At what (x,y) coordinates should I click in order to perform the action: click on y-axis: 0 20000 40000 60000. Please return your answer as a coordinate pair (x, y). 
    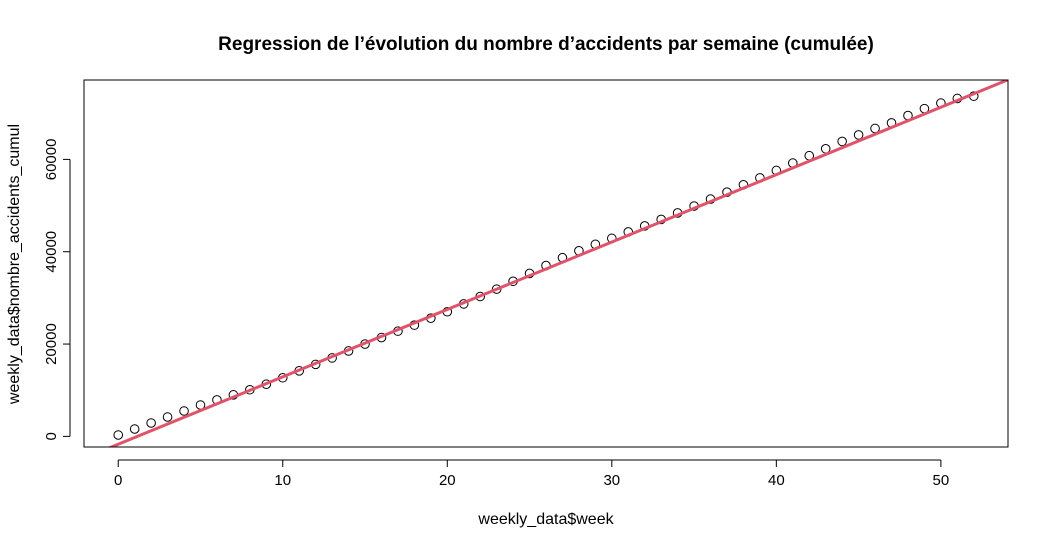
    Looking at the image, I should click on (57, 290).